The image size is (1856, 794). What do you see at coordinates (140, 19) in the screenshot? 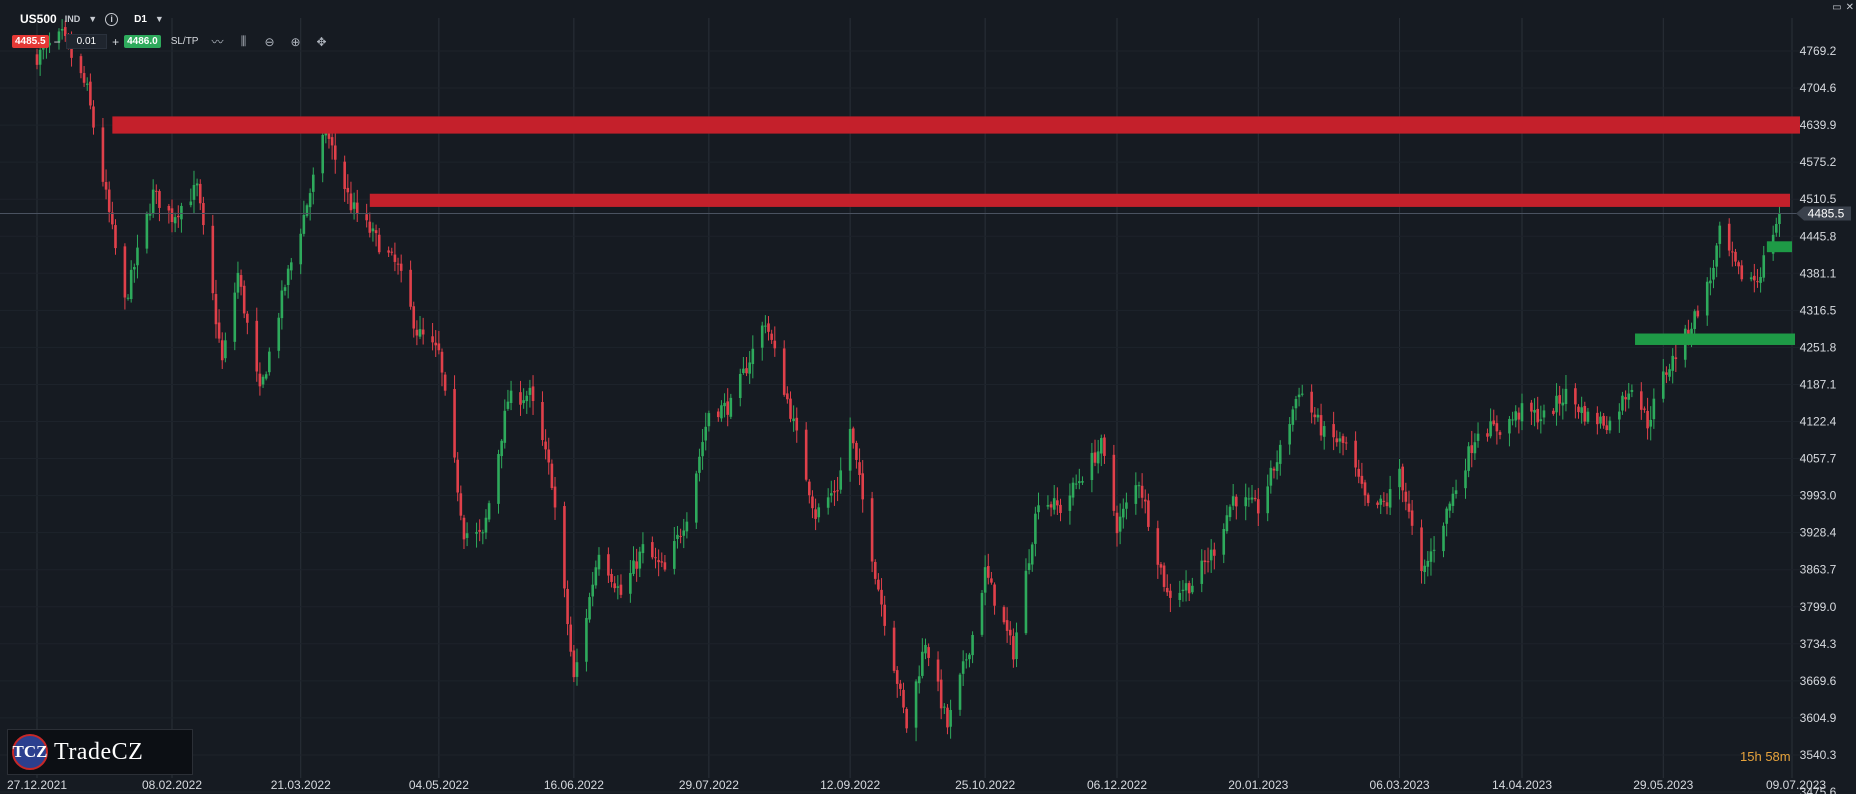
I see `timeframe-selector: D1` at bounding box center [140, 19].